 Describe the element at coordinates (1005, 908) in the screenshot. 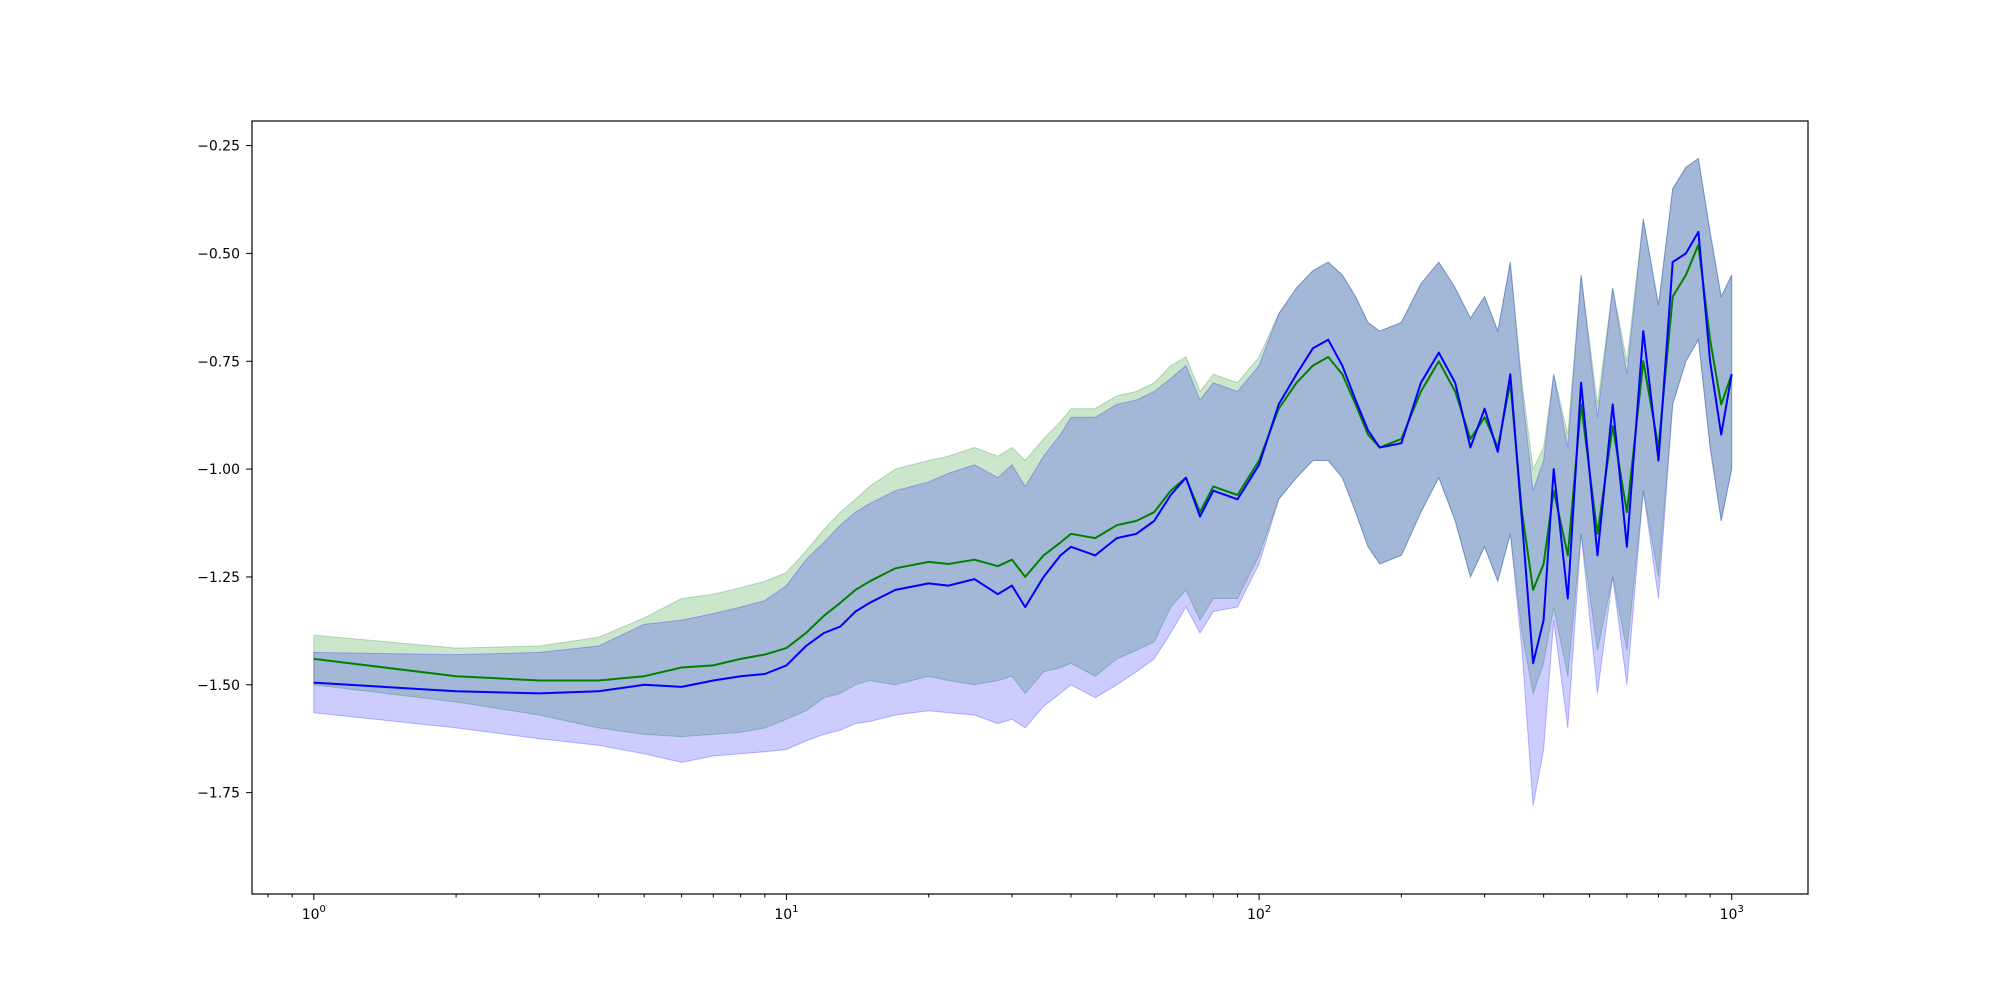

I see `x-axis: 10⁰ 10¹ 10² 10³` at that location.